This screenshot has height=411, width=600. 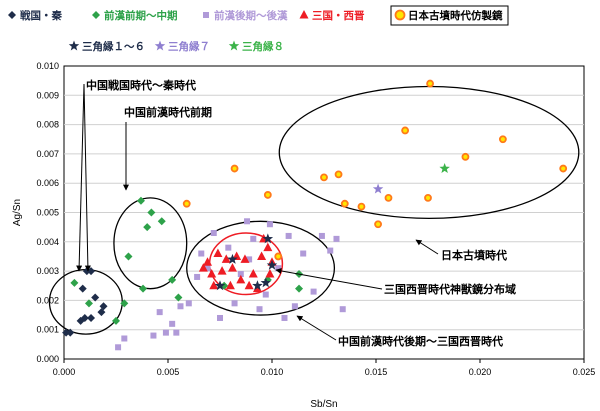 I want to click on legend-item: 三角縁８, so click(x=256, y=46).